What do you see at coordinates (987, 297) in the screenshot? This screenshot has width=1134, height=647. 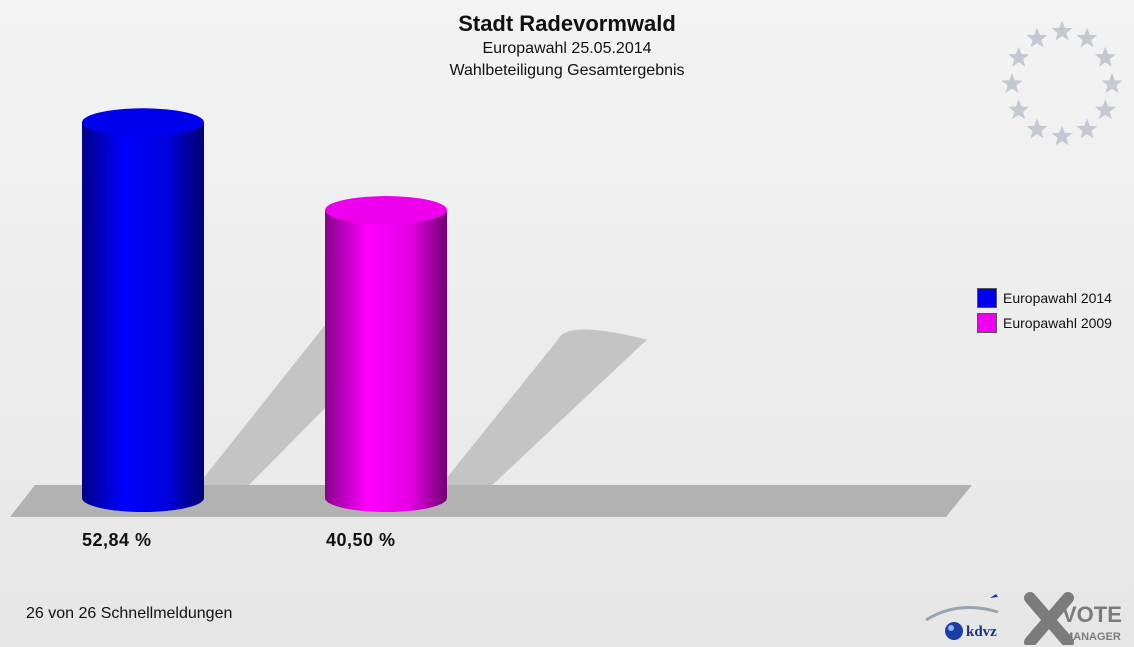 I see `legend-swatch-2014` at bounding box center [987, 297].